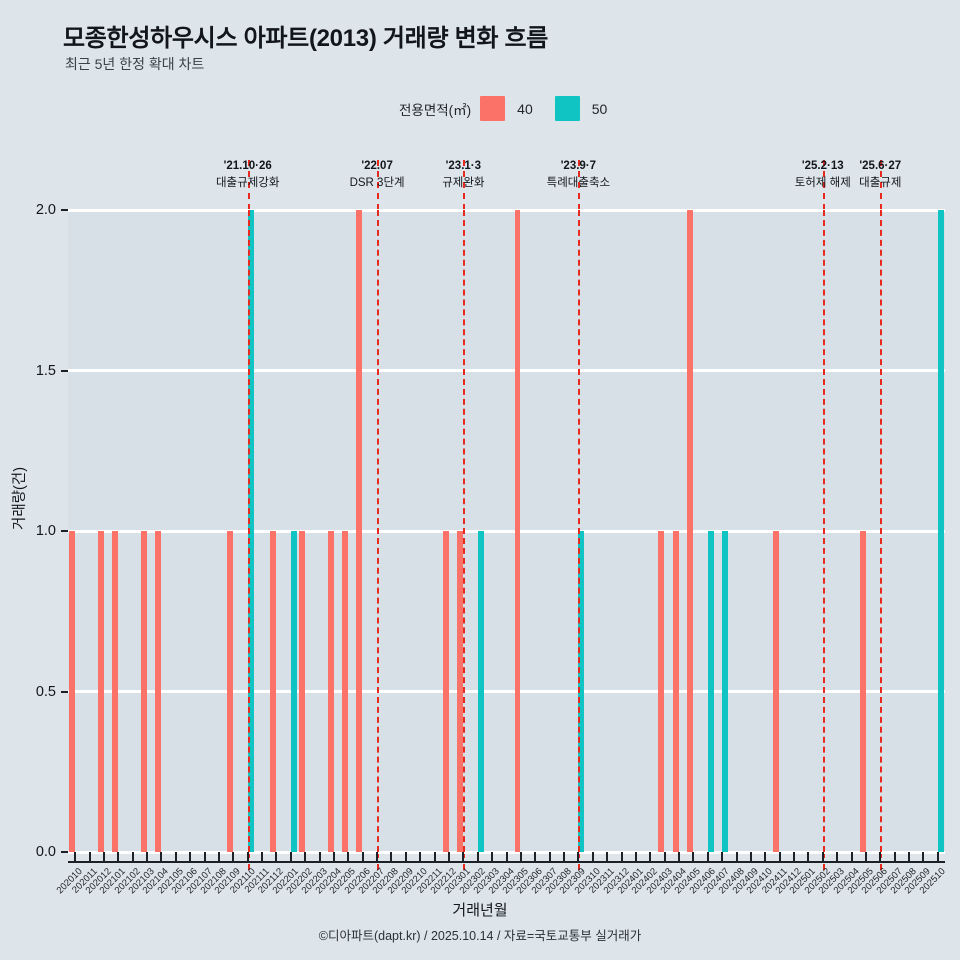 Image resolution: width=960 pixels, height=960 pixels. I want to click on event-annotation: '25.6·27 대출규제, so click(880, 174).